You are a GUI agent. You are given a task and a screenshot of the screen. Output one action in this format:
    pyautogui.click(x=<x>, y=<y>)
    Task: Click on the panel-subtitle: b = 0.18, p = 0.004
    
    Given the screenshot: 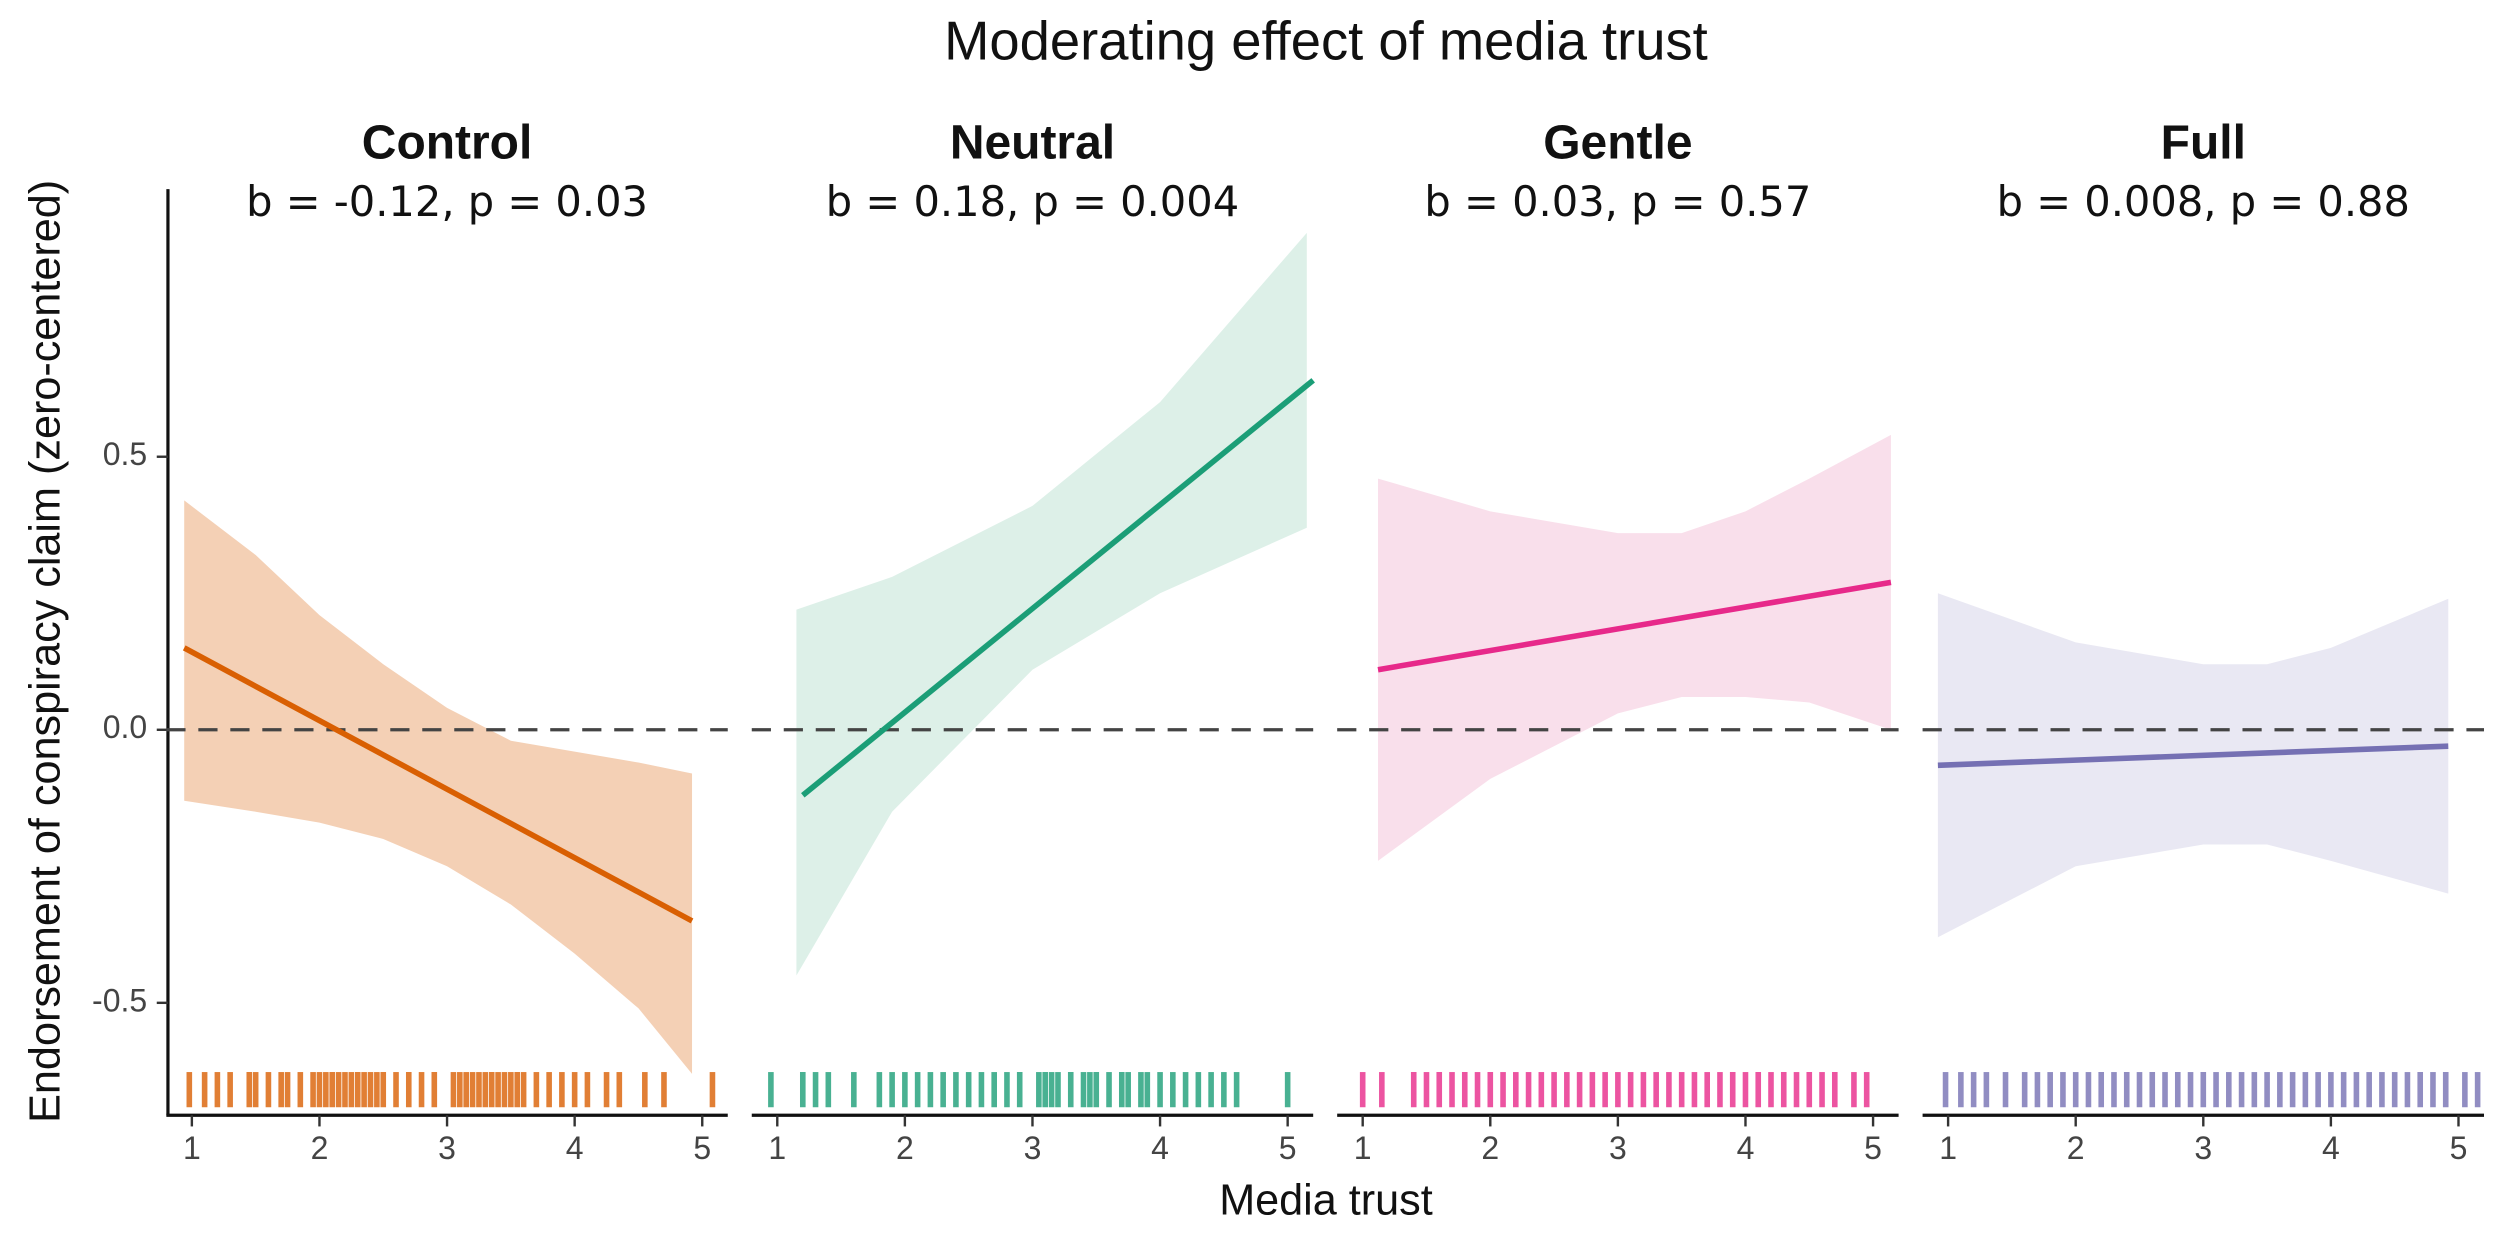 What is the action you would take?
    pyautogui.click(x=1032, y=201)
    